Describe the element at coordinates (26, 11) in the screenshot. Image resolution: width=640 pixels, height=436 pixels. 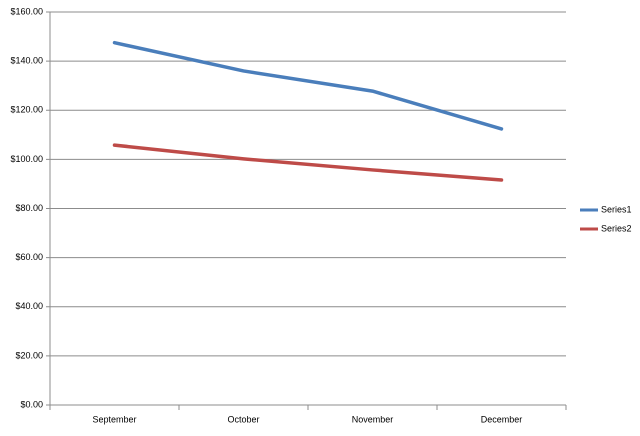
I see `y-tick-label: $160.00` at that location.